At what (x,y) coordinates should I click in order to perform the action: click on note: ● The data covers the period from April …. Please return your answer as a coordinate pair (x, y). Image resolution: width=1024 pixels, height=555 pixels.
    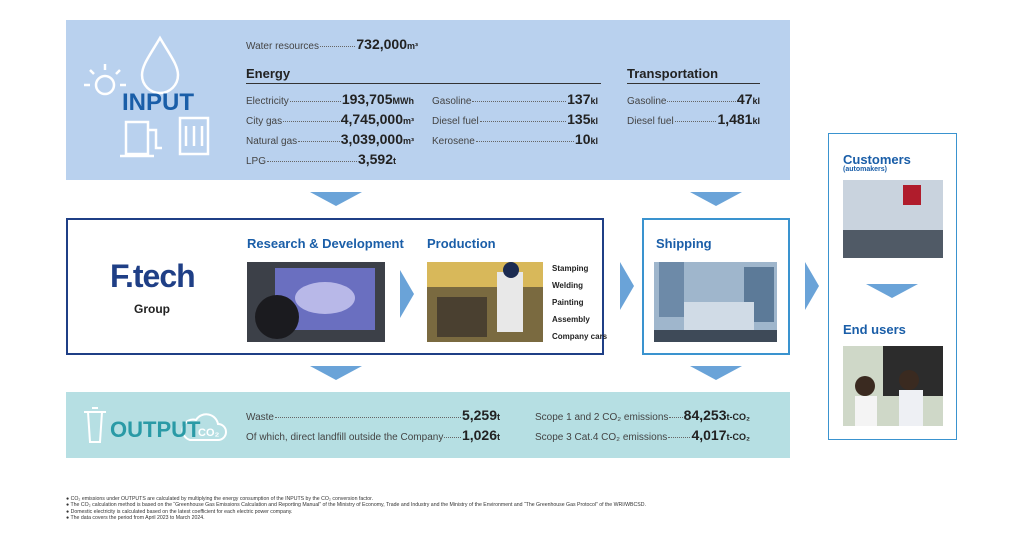
    Looking at the image, I should click on (135, 517).